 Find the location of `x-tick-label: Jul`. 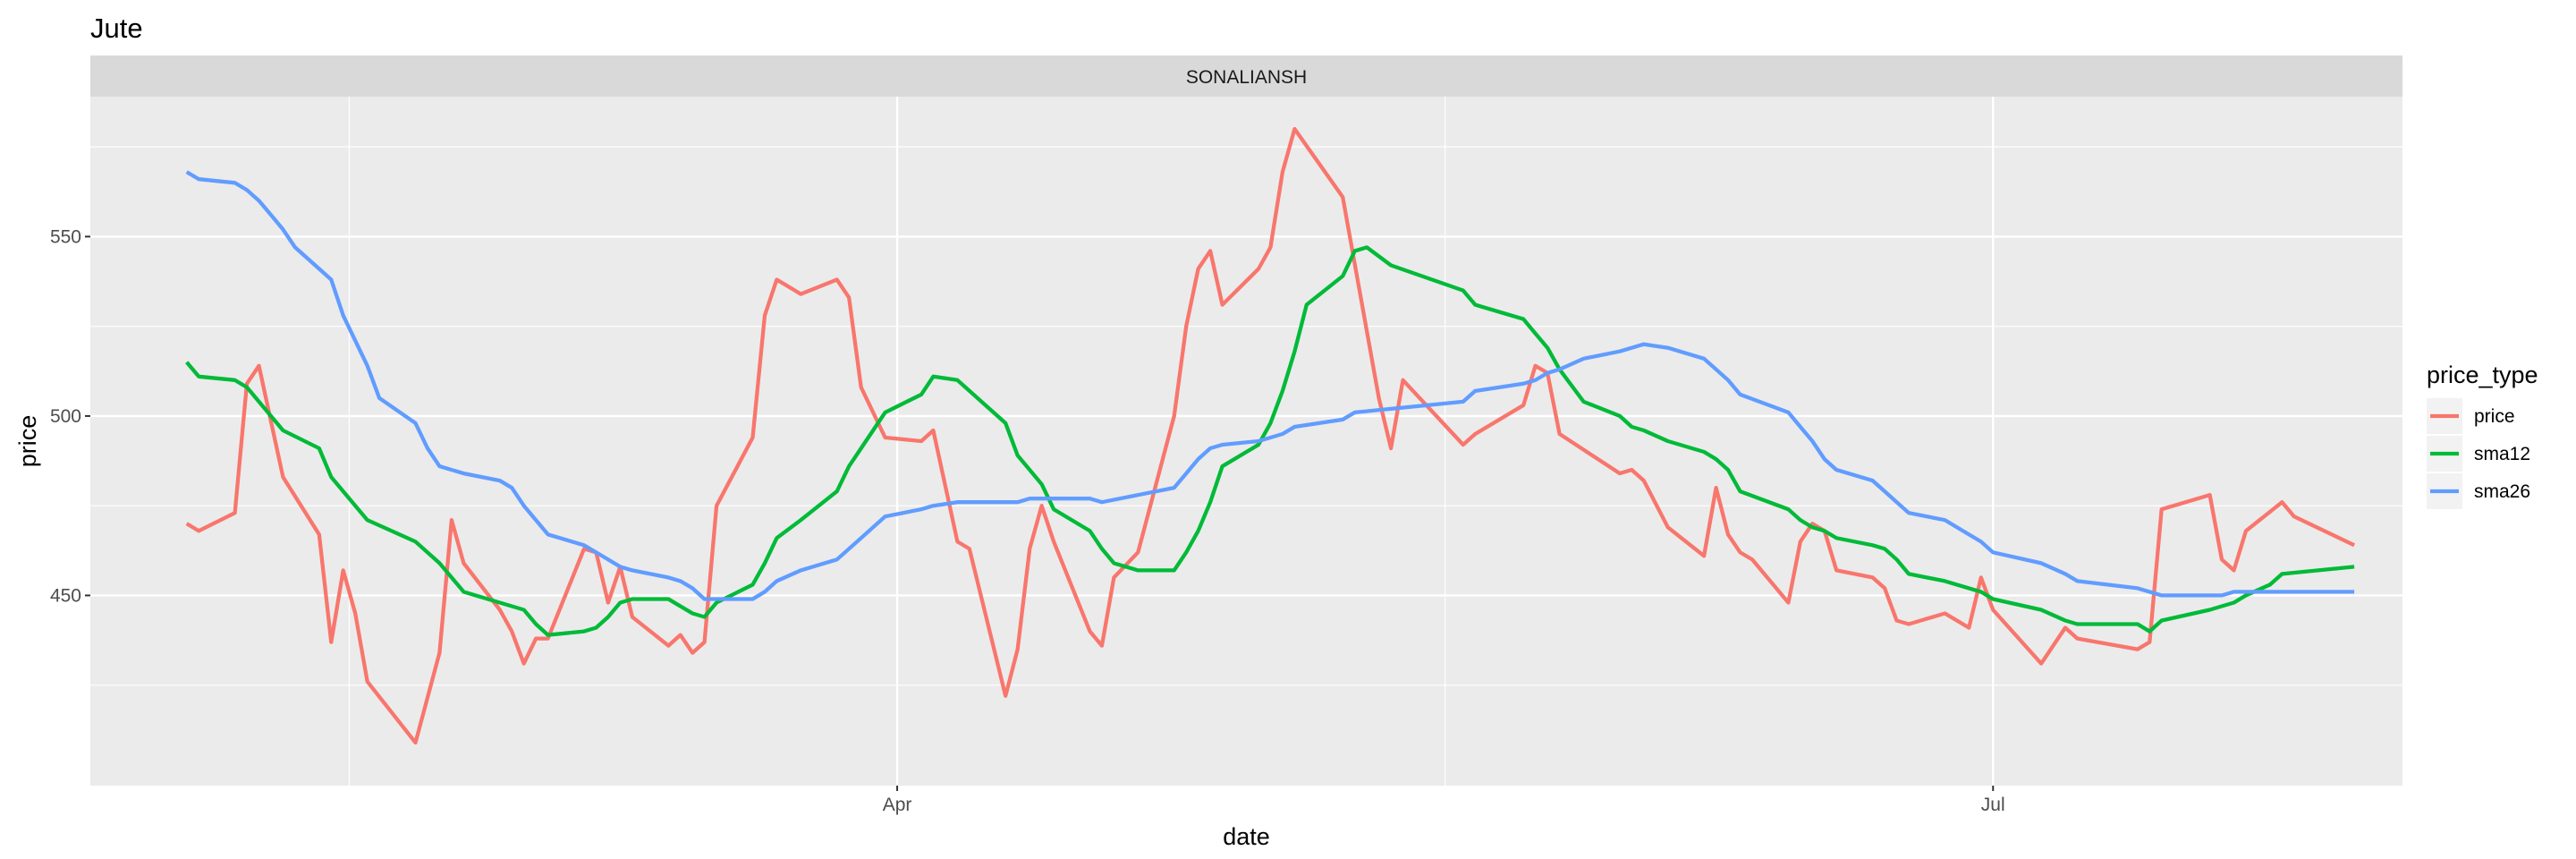

x-tick-label: Jul is located at coordinates (1993, 805).